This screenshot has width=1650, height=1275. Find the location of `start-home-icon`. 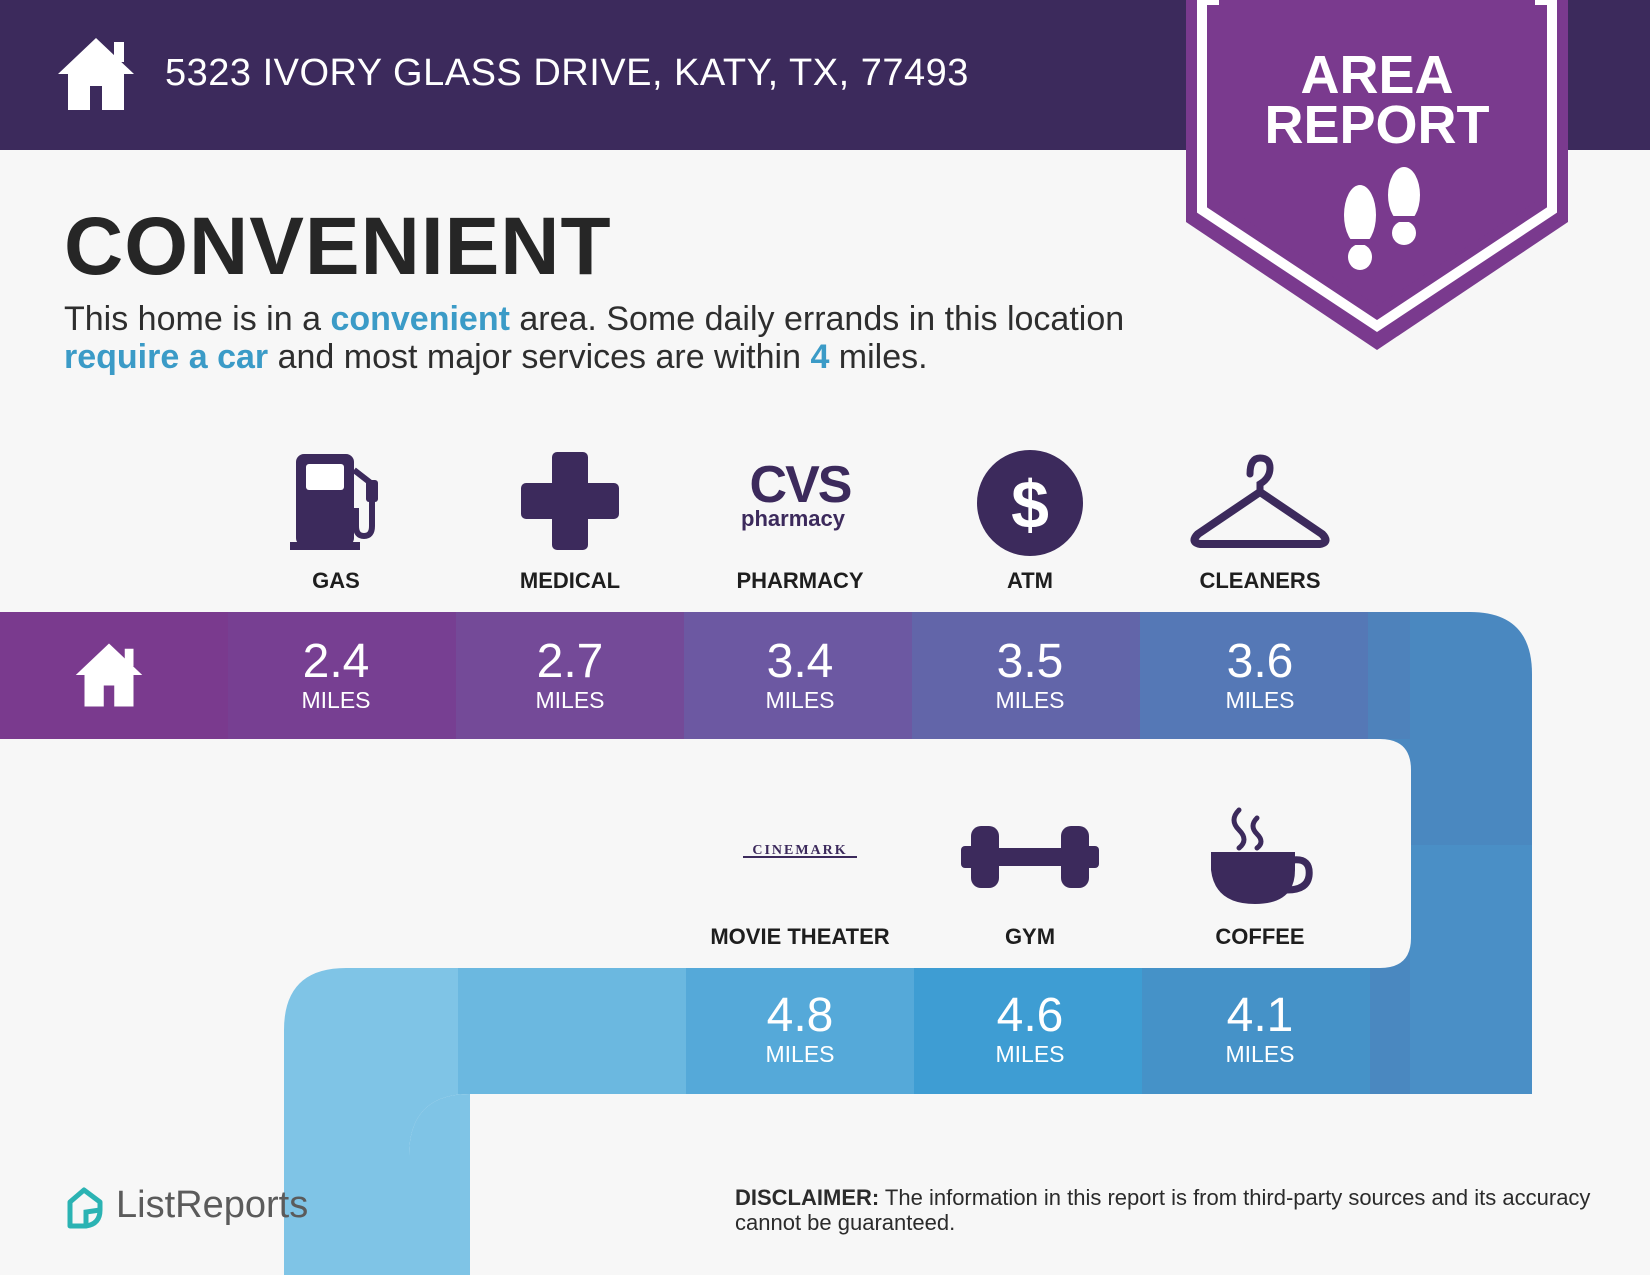

start-home-icon is located at coordinates (109, 675).